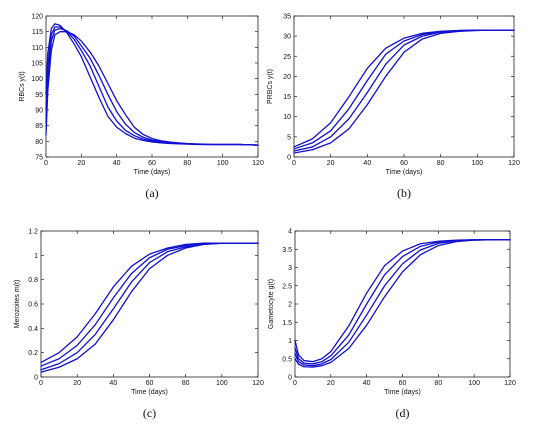 This screenshot has width=537, height=431. Describe the element at coordinates (151, 193) in the screenshot. I see `panel-caption: (a)` at that location.